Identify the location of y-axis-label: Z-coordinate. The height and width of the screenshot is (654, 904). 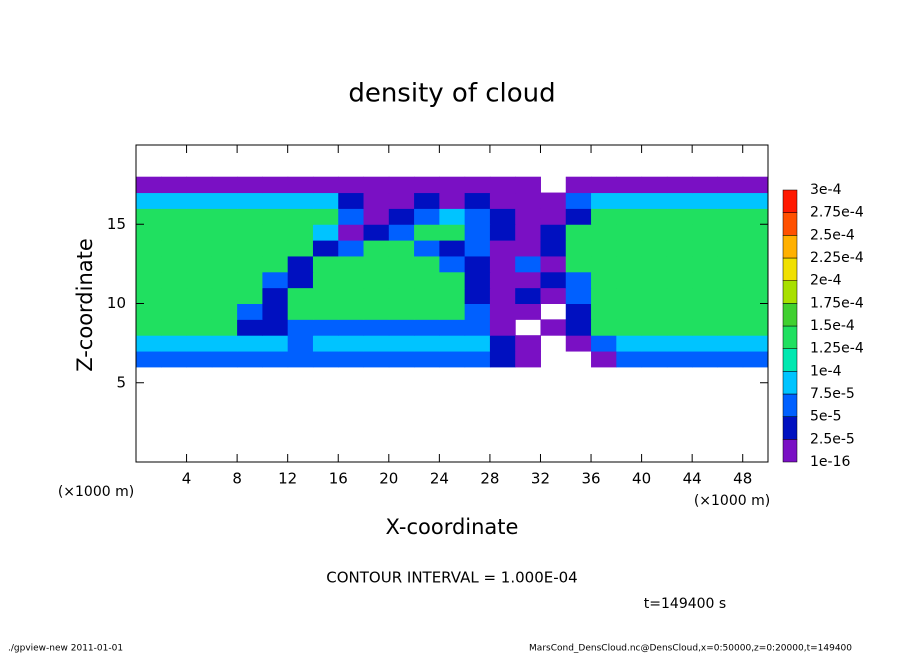
(85, 305).